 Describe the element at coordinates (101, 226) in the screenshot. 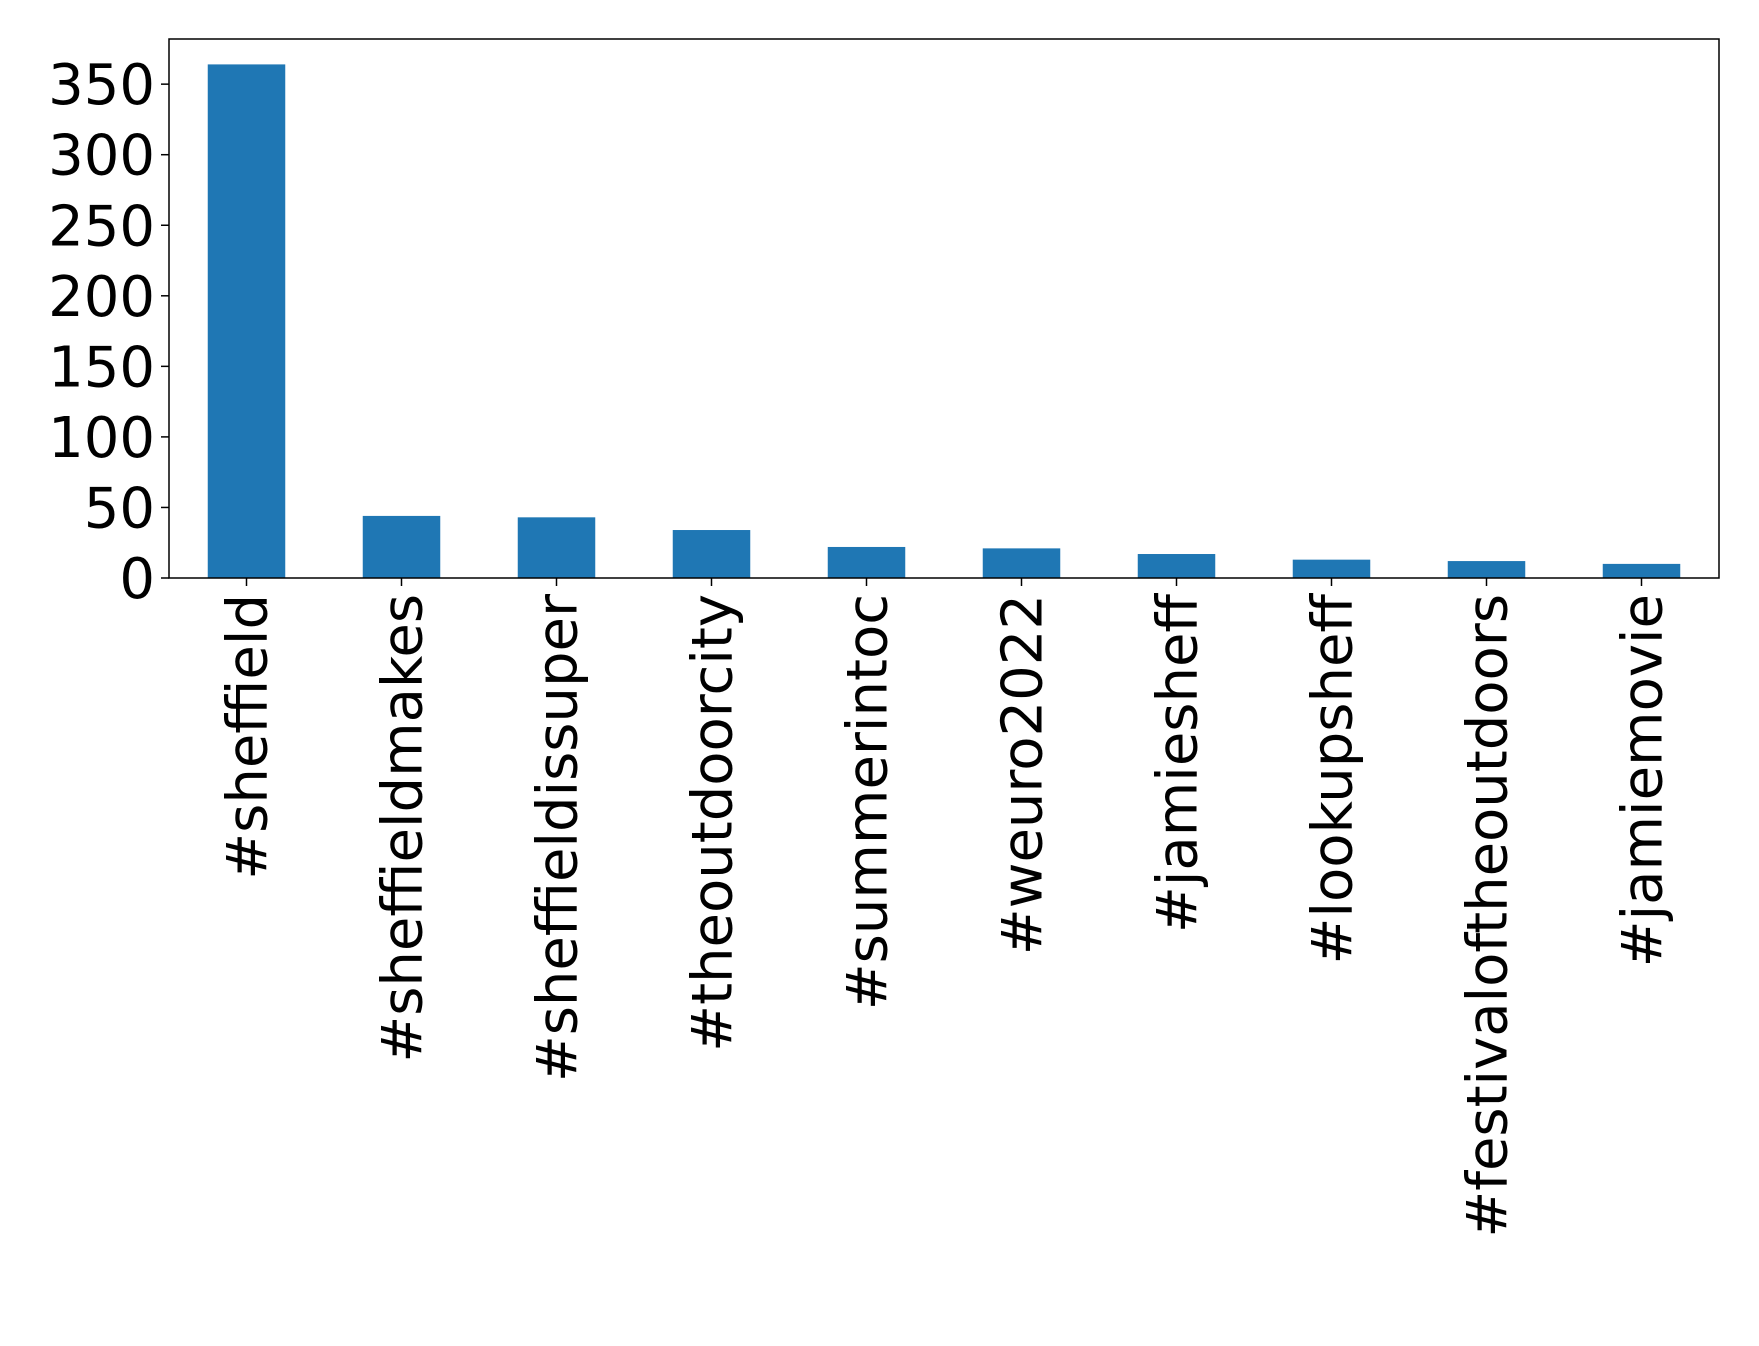

I see `y-tick-label: 250` at that location.